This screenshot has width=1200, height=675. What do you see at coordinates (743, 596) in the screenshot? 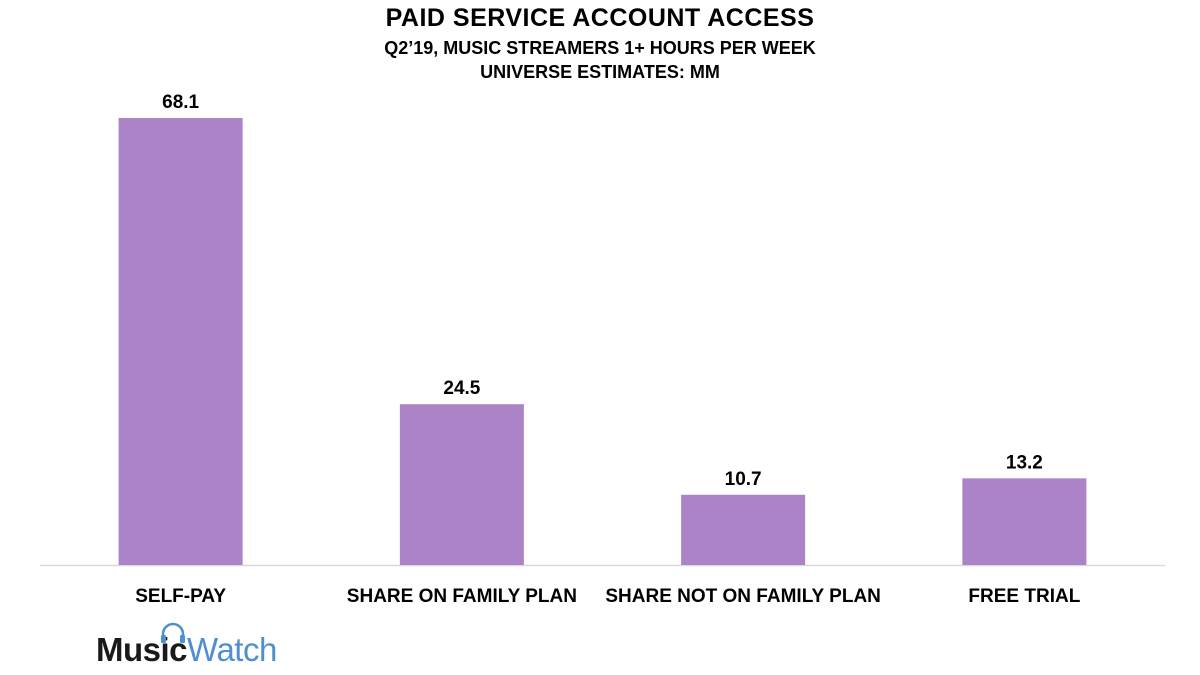
I see `category-label-3: SHARE NOT ON FAMILY PLAN` at bounding box center [743, 596].